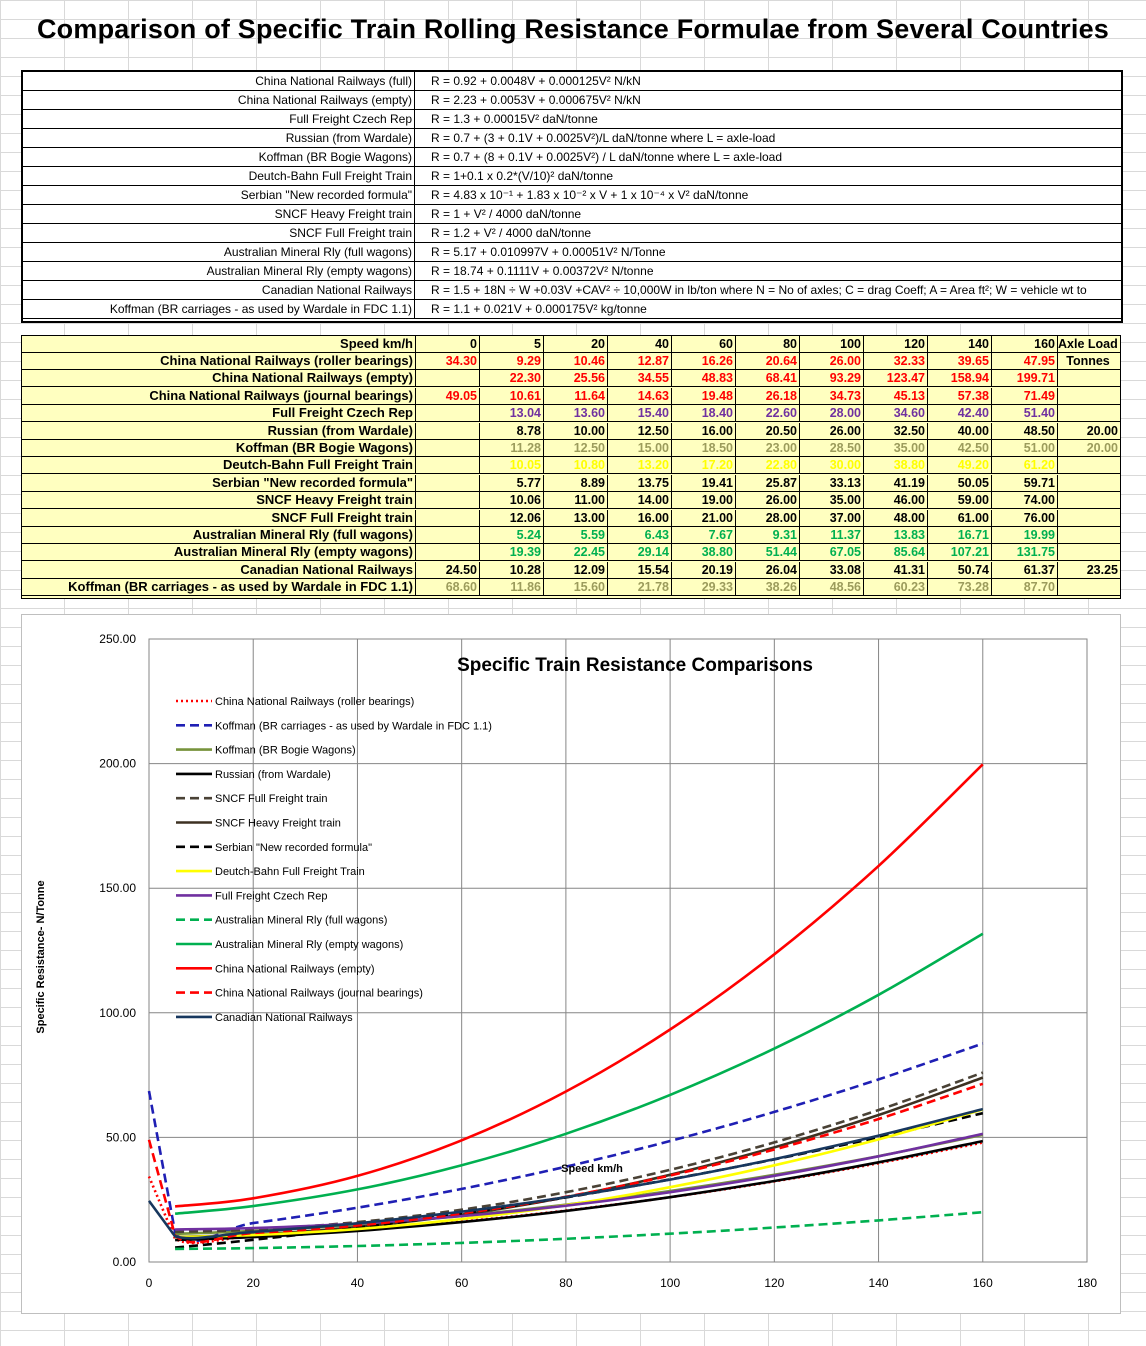 This screenshot has height=1346, width=1146. What do you see at coordinates (522, 176) in the screenshot?
I see `formula-text: R = 1+0.1 x 0.2*(V/10)² daN/tonne` at bounding box center [522, 176].